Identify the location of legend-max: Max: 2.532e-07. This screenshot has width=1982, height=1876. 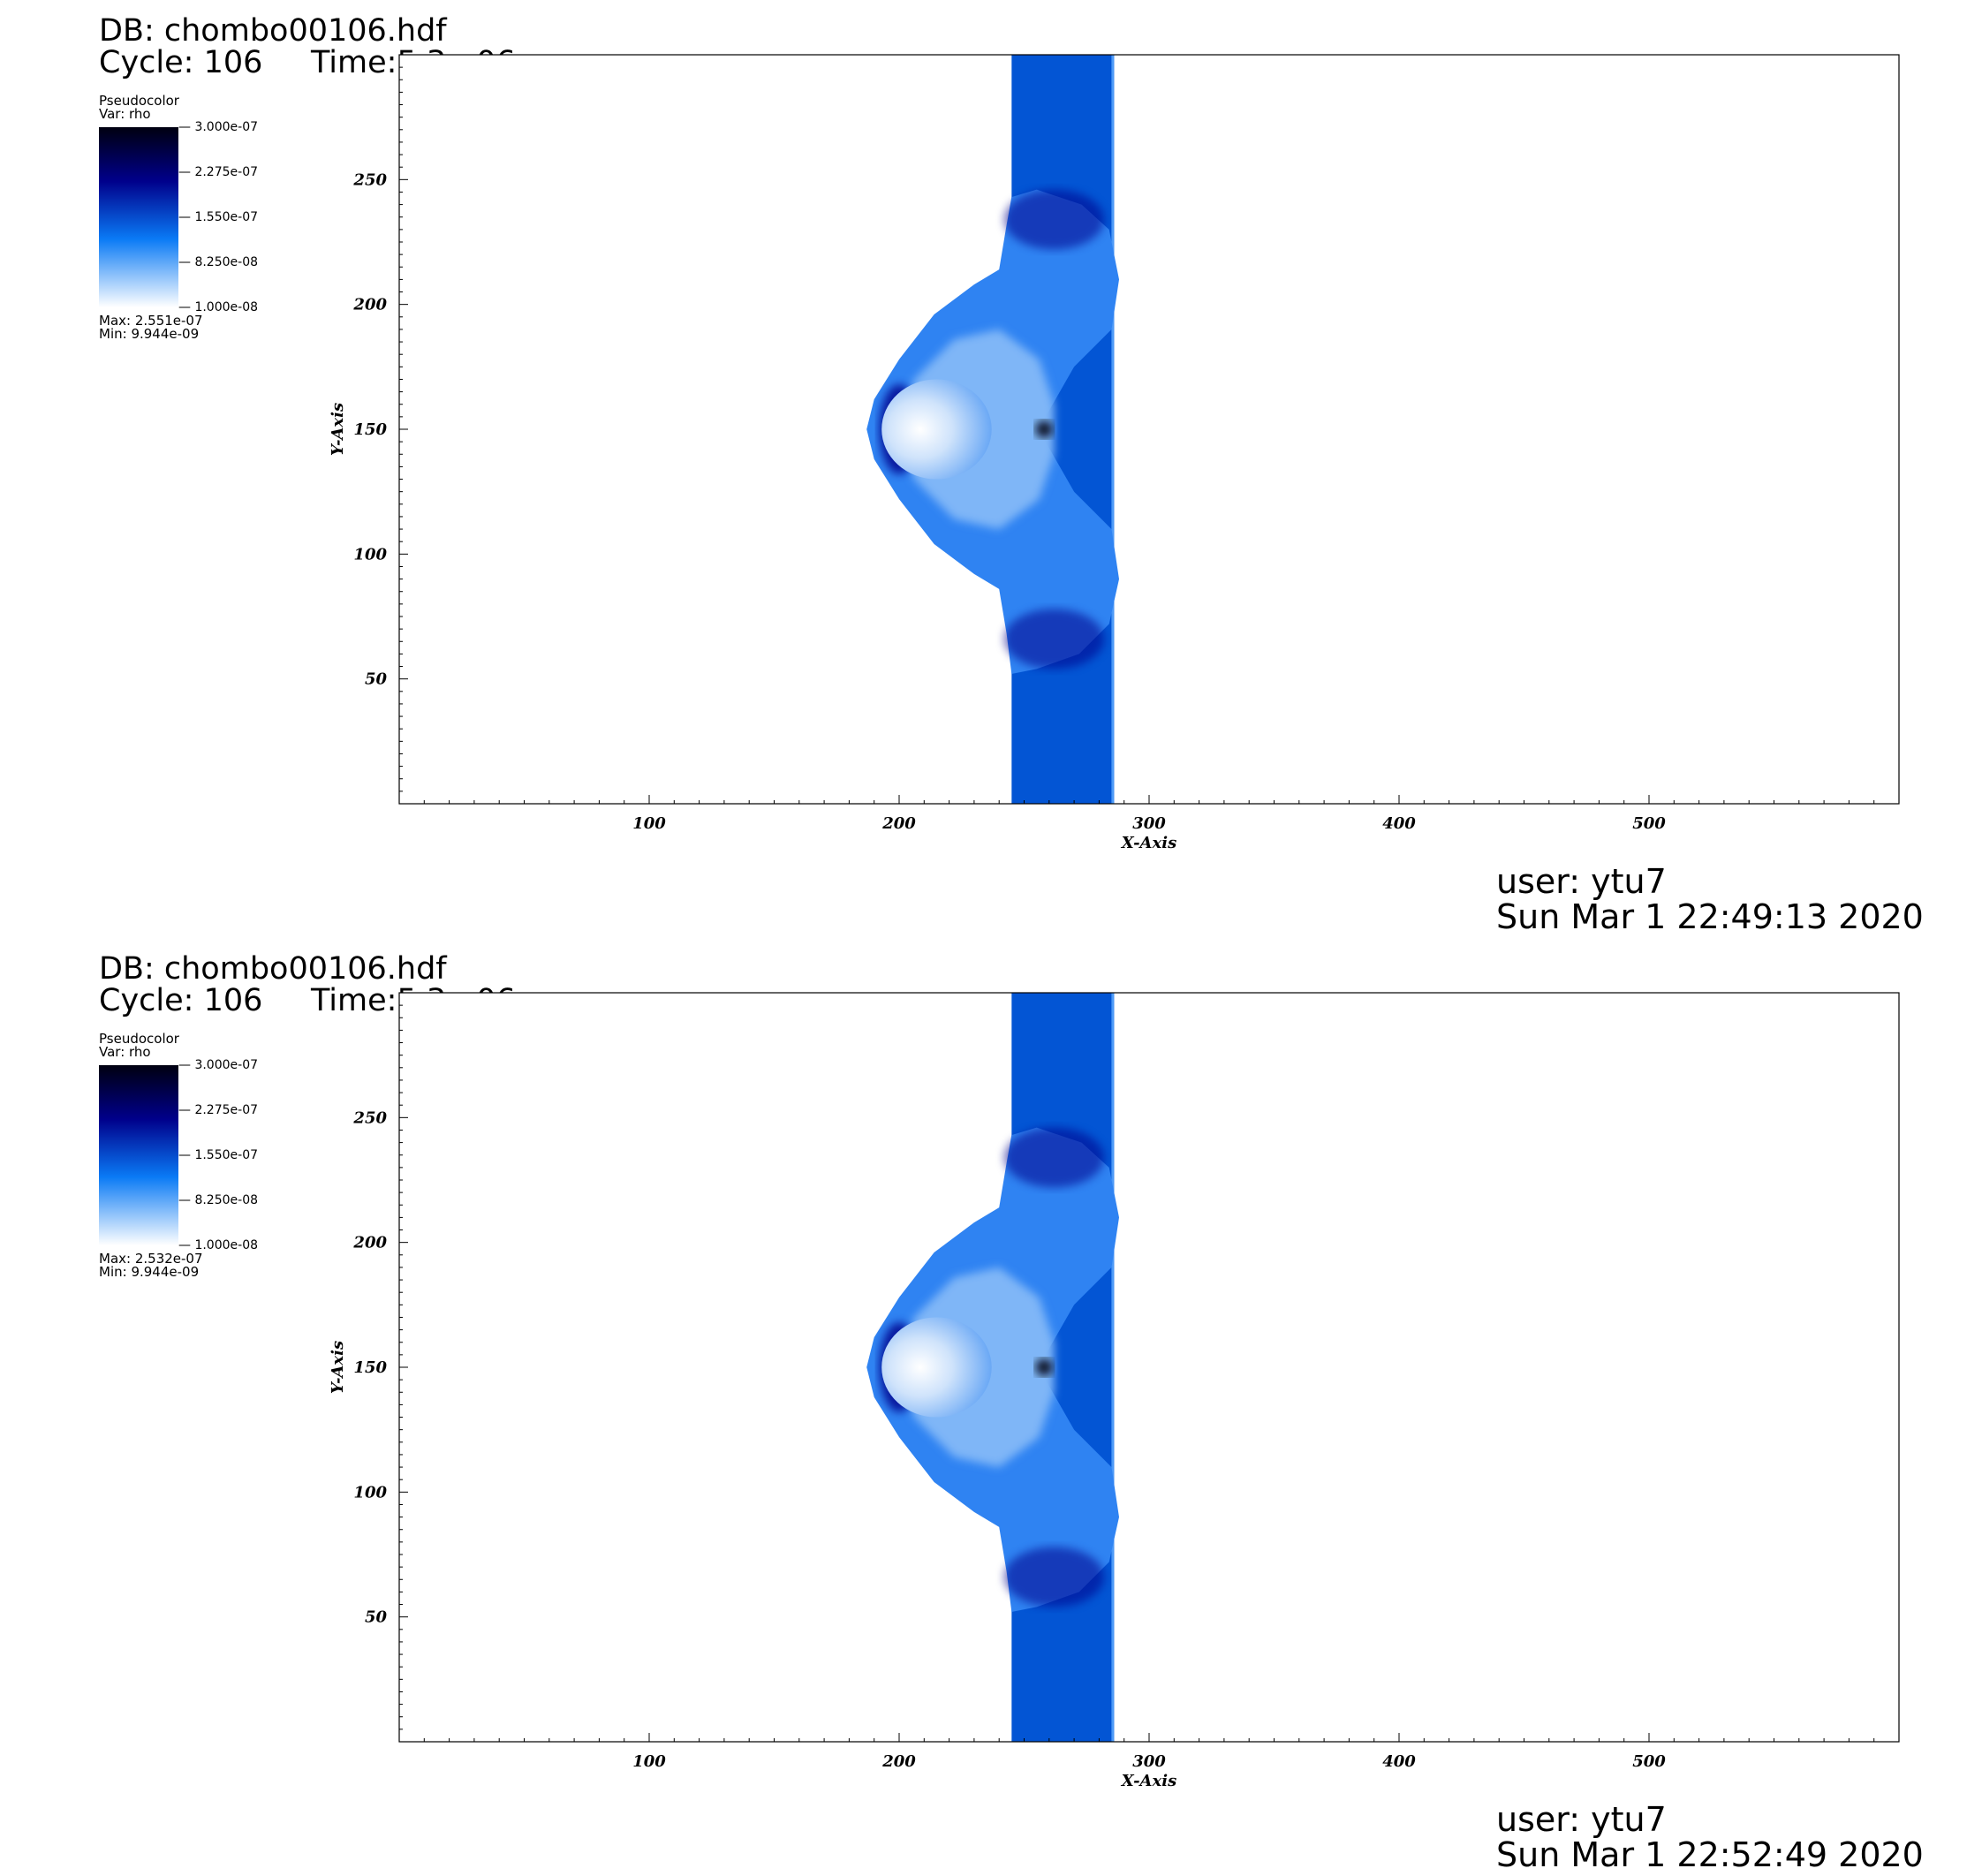
(151, 1259).